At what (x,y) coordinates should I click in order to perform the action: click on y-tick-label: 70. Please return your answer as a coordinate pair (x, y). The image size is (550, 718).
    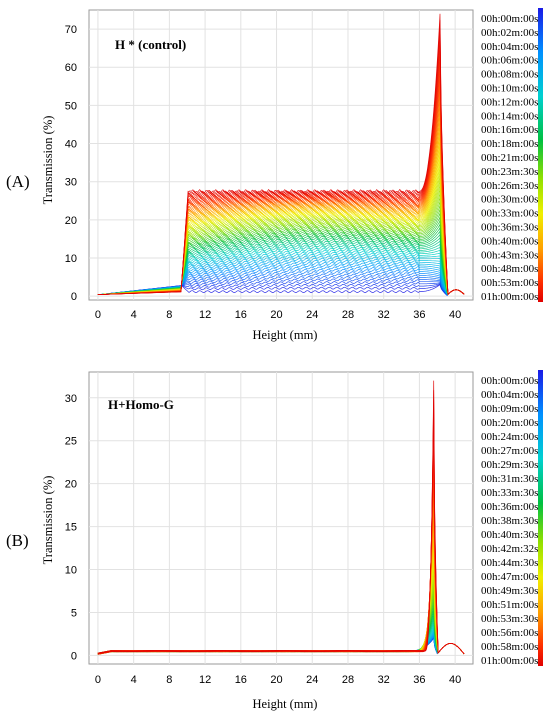
    Looking at the image, I should click on (71, 30).